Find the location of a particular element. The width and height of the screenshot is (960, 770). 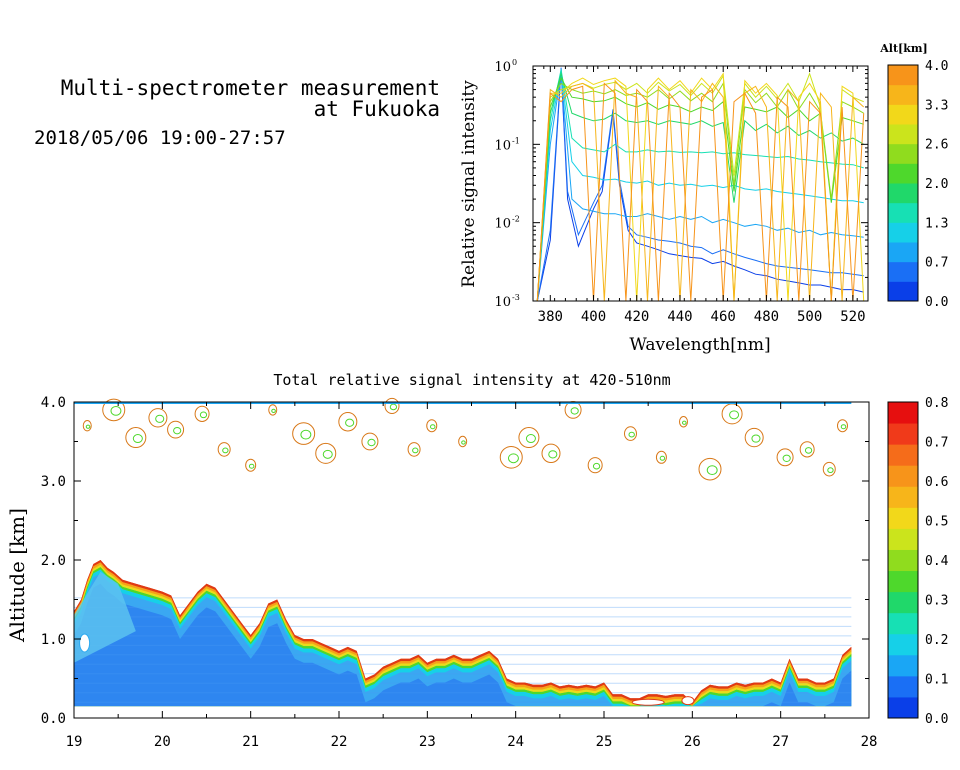

intensity-colorbar-tick-label: 0.2 is located at coordinates (936, 640).